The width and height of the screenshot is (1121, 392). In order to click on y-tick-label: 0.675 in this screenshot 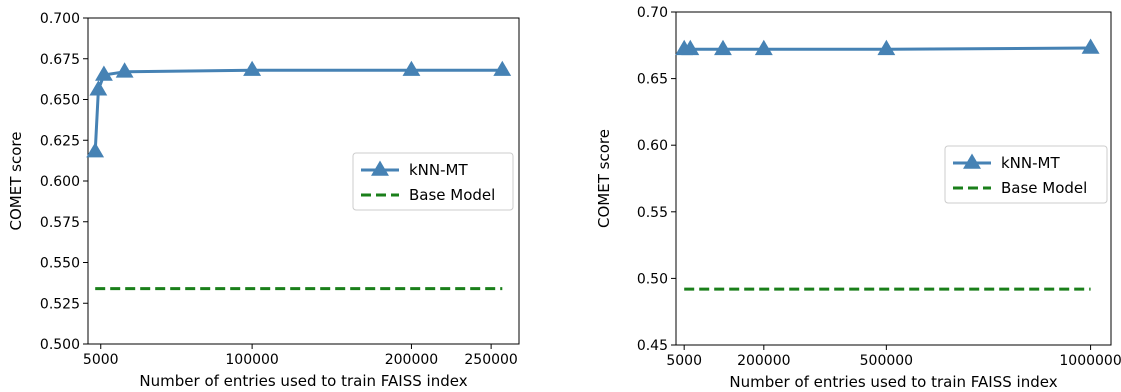, I will do `click(60, 60)`.